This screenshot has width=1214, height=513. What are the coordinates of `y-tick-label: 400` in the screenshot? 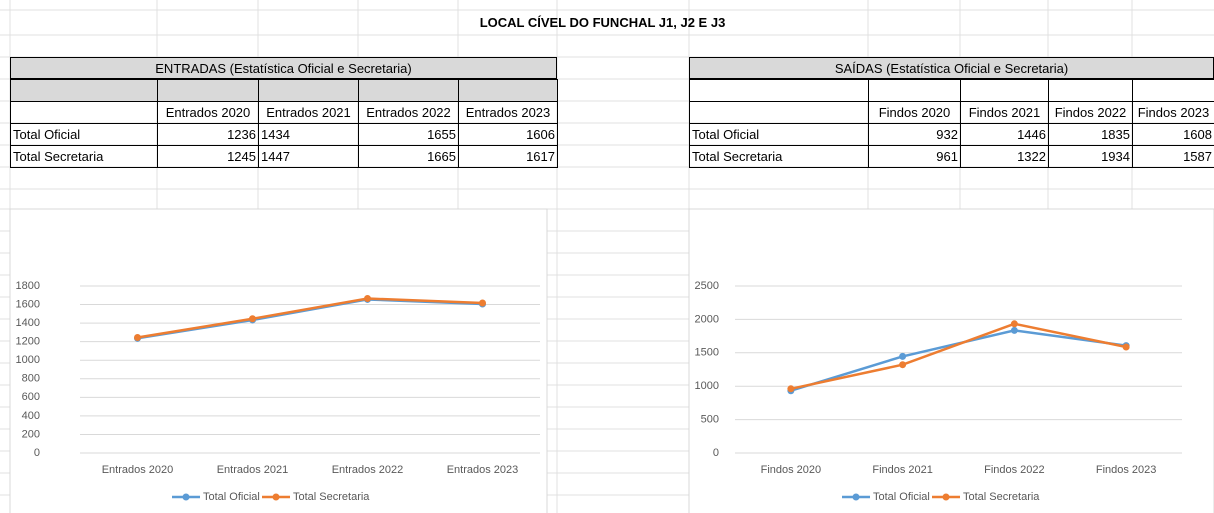 It's located at (31, 416).